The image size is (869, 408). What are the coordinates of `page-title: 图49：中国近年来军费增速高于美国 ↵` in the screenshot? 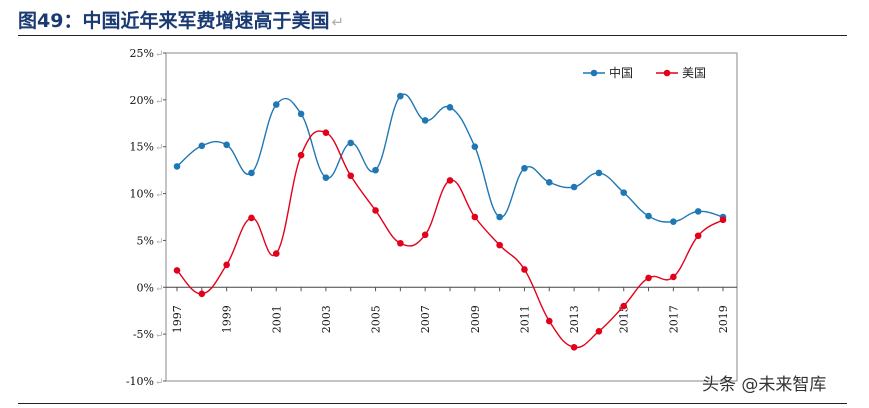 It's located at (181, 19).